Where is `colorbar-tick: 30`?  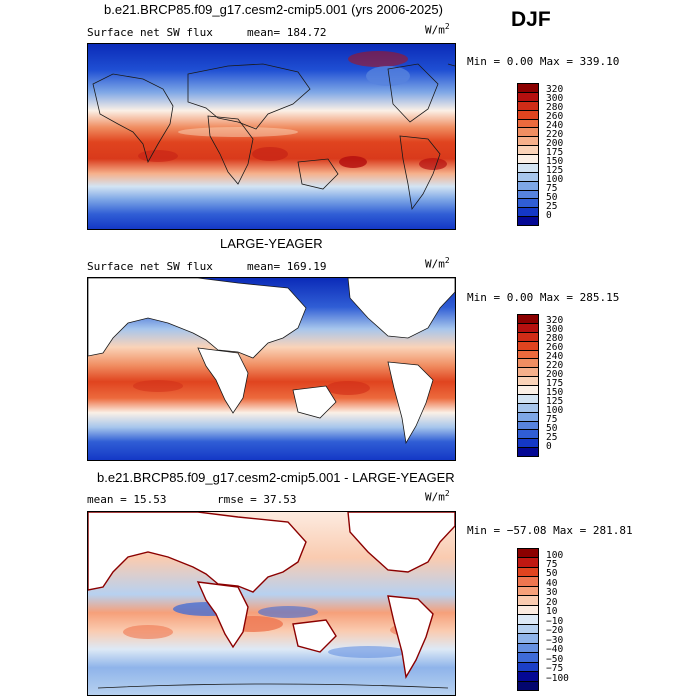 colorbar-tick: 30 is located at coordinates (552, 592).